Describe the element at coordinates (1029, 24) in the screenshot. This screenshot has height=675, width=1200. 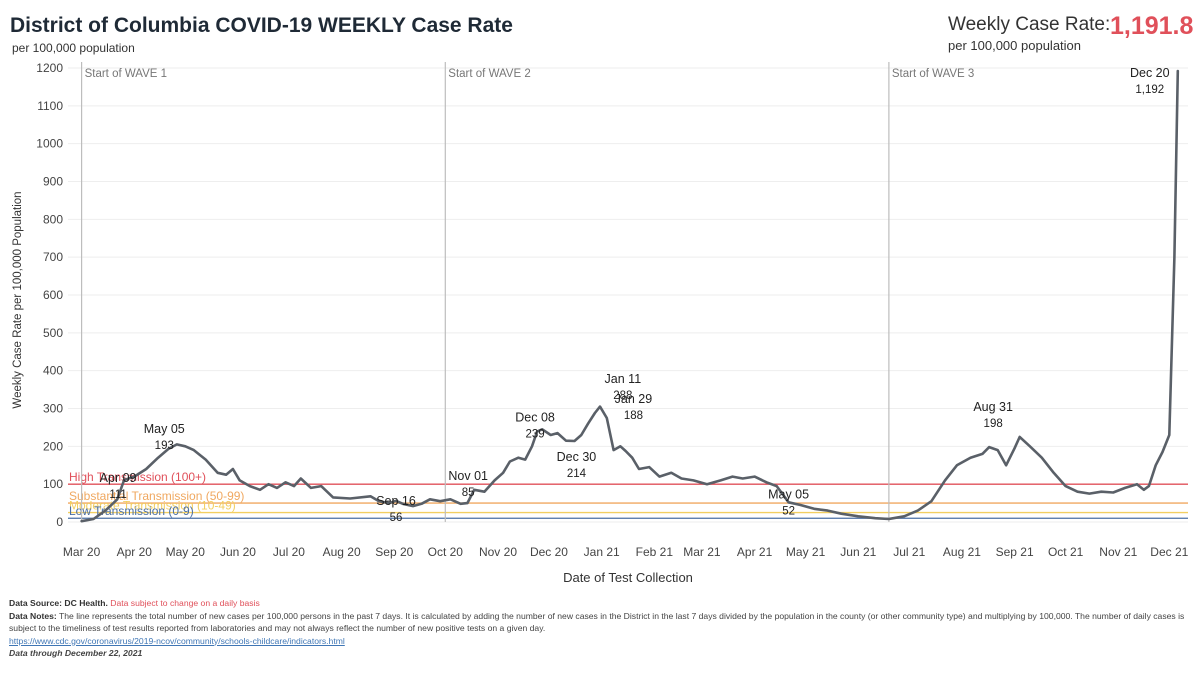
I see `kpi-label: Weekly Case Rate:` at that location.